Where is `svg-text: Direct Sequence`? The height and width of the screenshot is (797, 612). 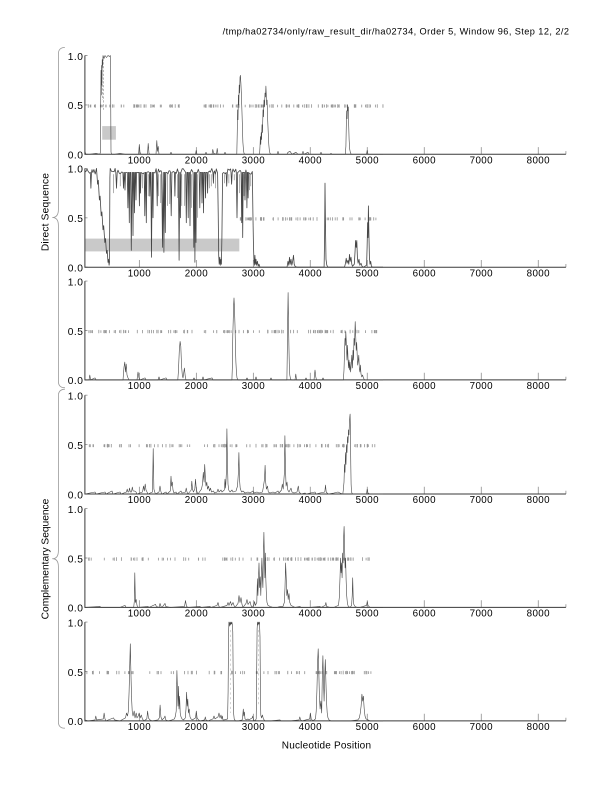 svg-text: Direct Sequence is located at coordinates (46, 212).